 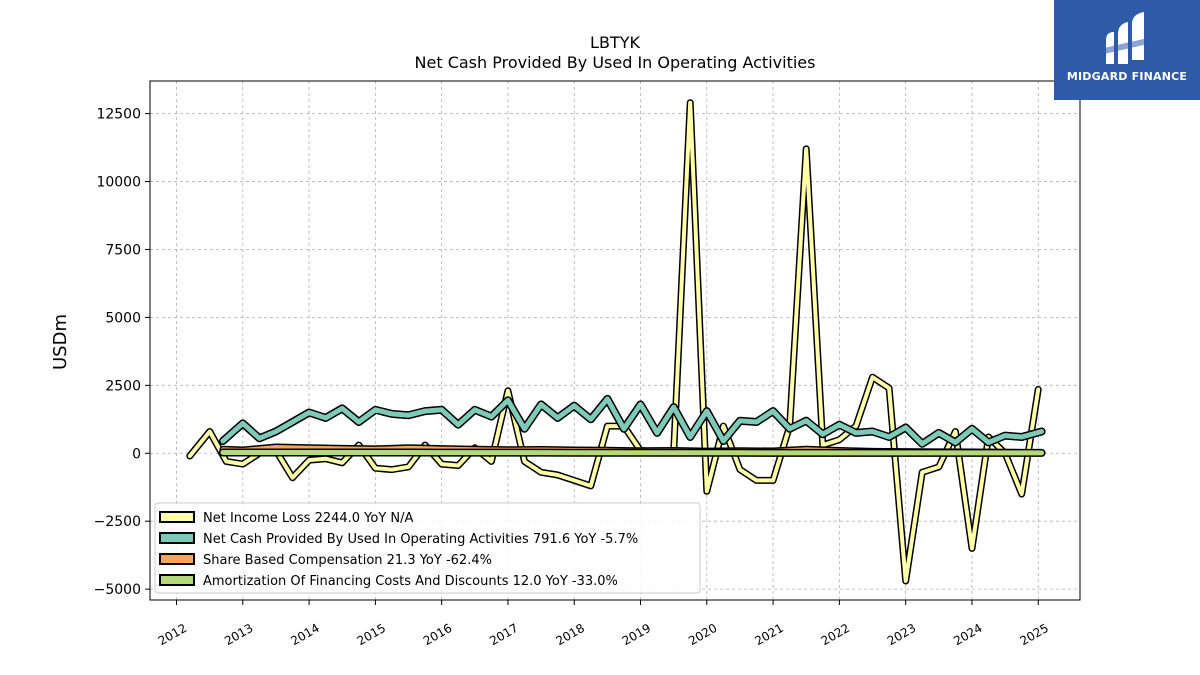 I want to click on y-tick-label: 5000, so click(x=123, y=318).